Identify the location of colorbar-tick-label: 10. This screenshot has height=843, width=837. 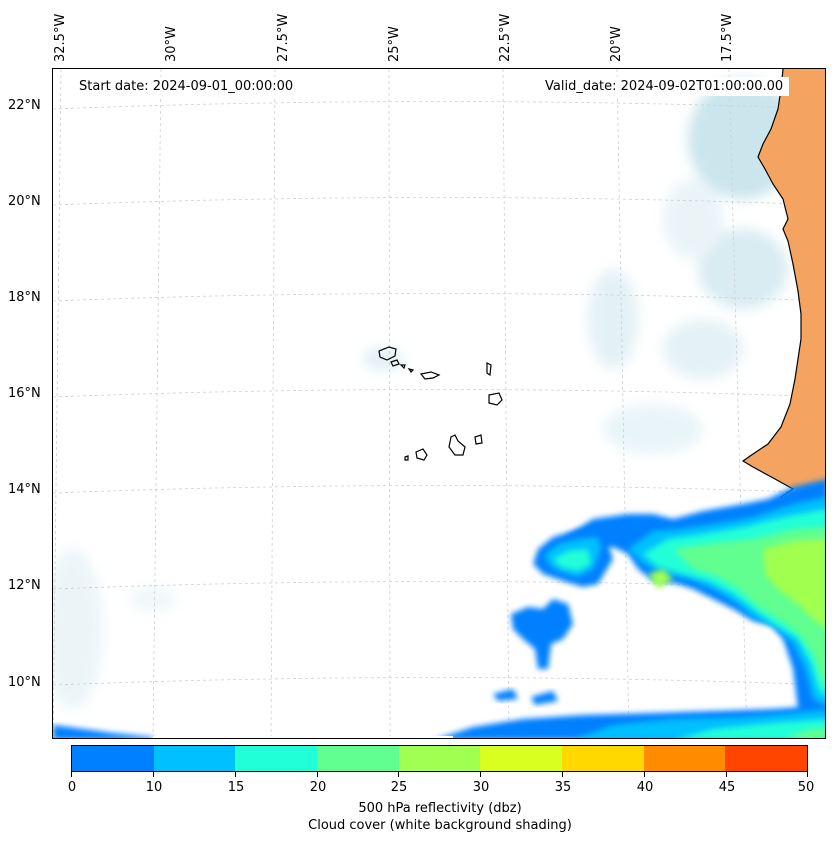
(154, 787).